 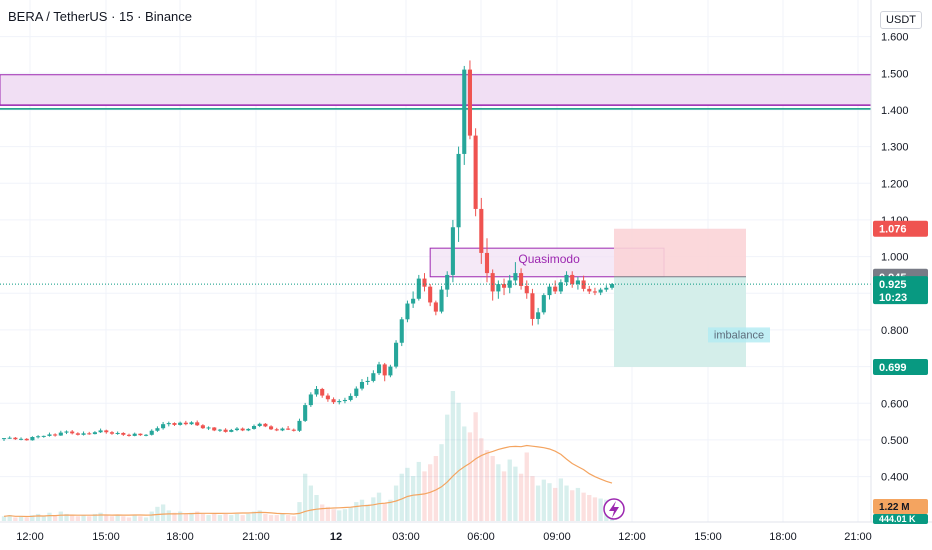 I want to click on price-tick-label: 1.600, so click(x=895, y=38).